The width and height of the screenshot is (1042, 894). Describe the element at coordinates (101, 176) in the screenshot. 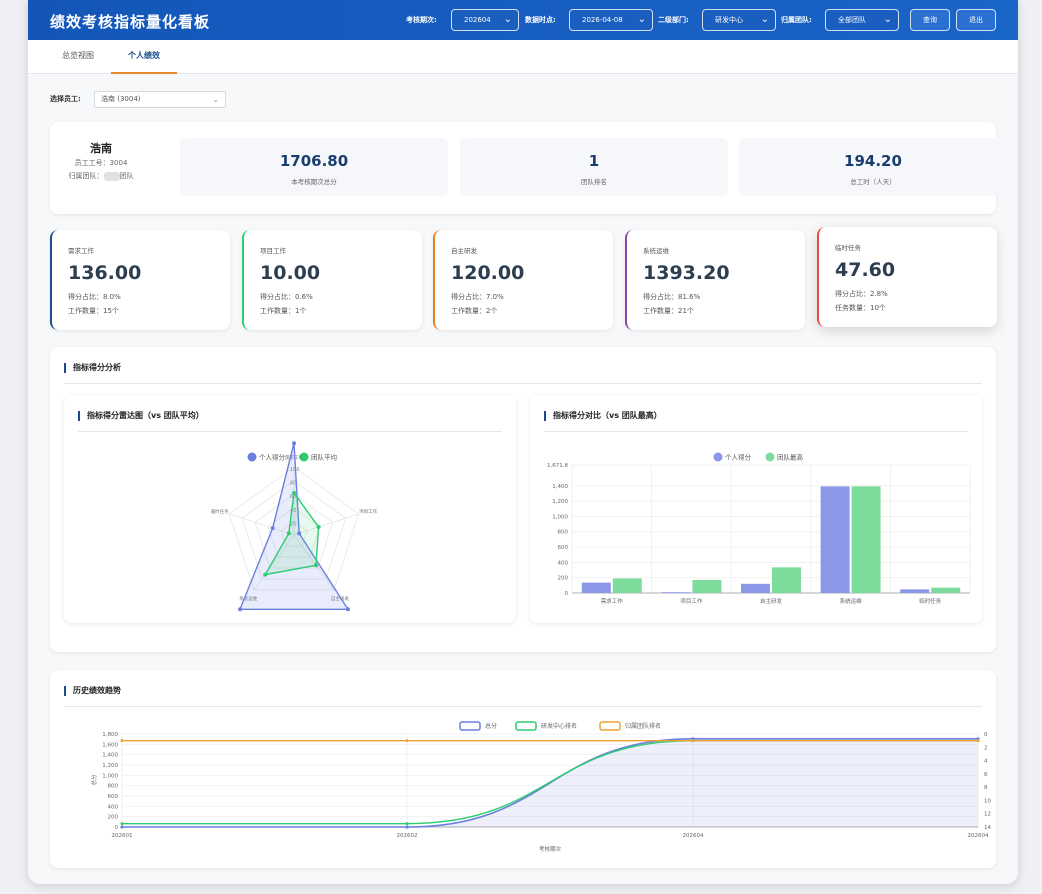

I see `employee-team: 归属团队： 团队` at that location.